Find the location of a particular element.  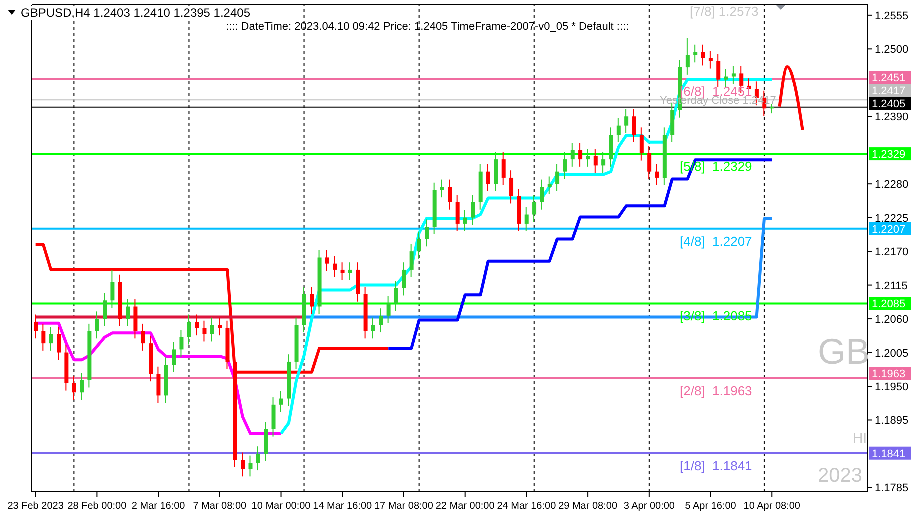

x-tick-label: 10 Mar 00:00 is located at coordinates (282, 506).